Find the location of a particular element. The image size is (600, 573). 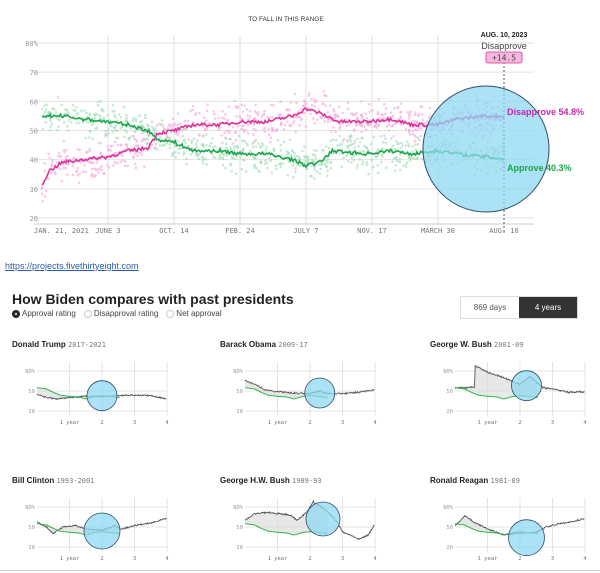

radio-disapproval: Disapproval rating is located at coordinates (120, 313).